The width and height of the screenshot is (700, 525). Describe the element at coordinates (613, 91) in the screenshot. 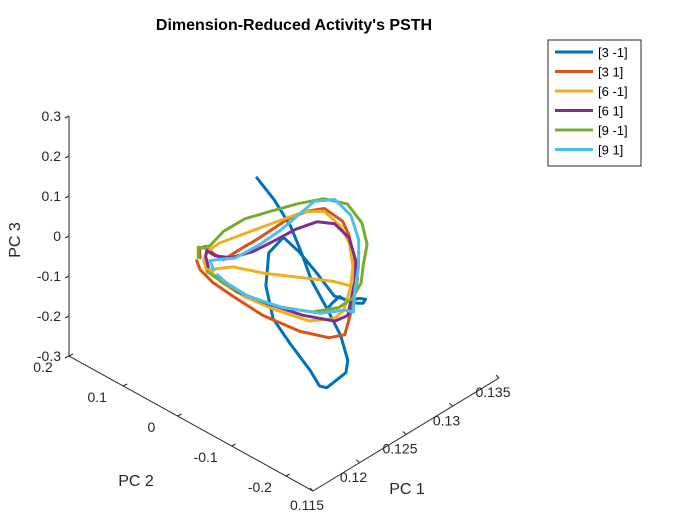

I see `legend-label: [6 -1]` at that location.